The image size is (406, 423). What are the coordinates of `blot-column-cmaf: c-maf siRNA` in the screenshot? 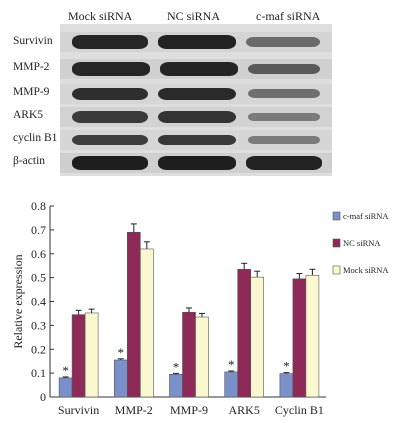 It's located at (288, 16).